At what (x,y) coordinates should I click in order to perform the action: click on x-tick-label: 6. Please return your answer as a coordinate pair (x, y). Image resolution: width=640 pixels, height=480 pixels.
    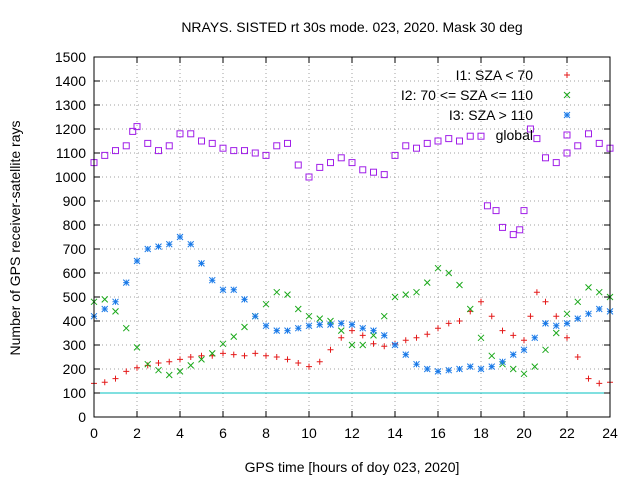
    Looking at the image, I should click on (223, 433).